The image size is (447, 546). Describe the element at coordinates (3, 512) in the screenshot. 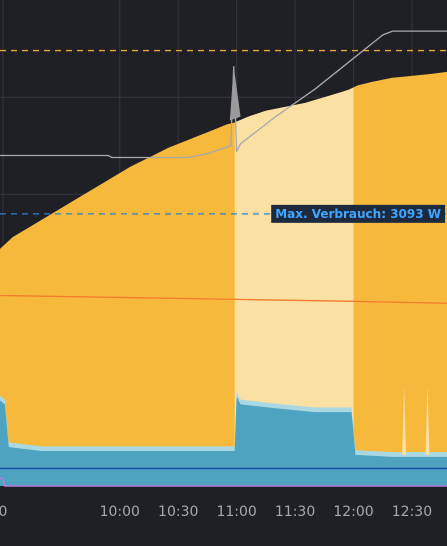

I see `x-tick-label: 0` at that location.